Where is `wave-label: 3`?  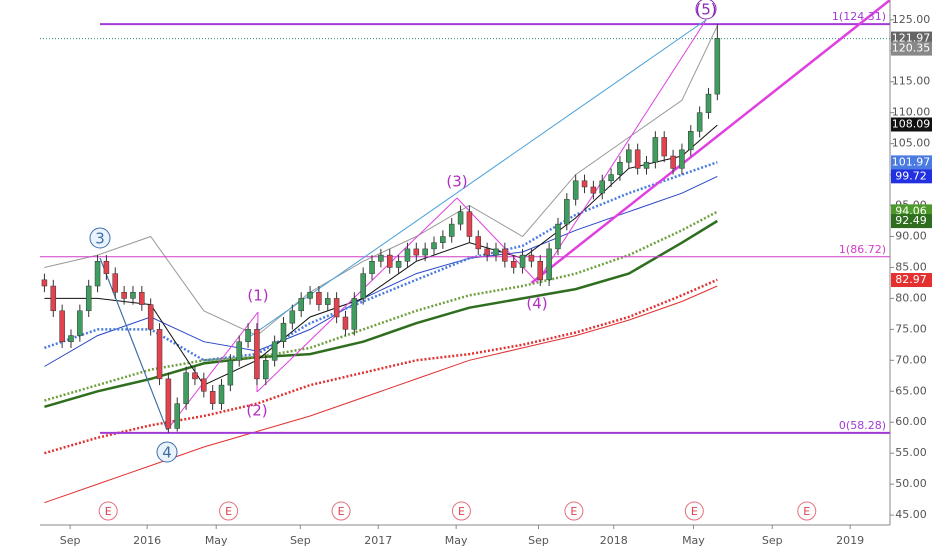 wave-label: 3 is located at coordinates (100, 239).